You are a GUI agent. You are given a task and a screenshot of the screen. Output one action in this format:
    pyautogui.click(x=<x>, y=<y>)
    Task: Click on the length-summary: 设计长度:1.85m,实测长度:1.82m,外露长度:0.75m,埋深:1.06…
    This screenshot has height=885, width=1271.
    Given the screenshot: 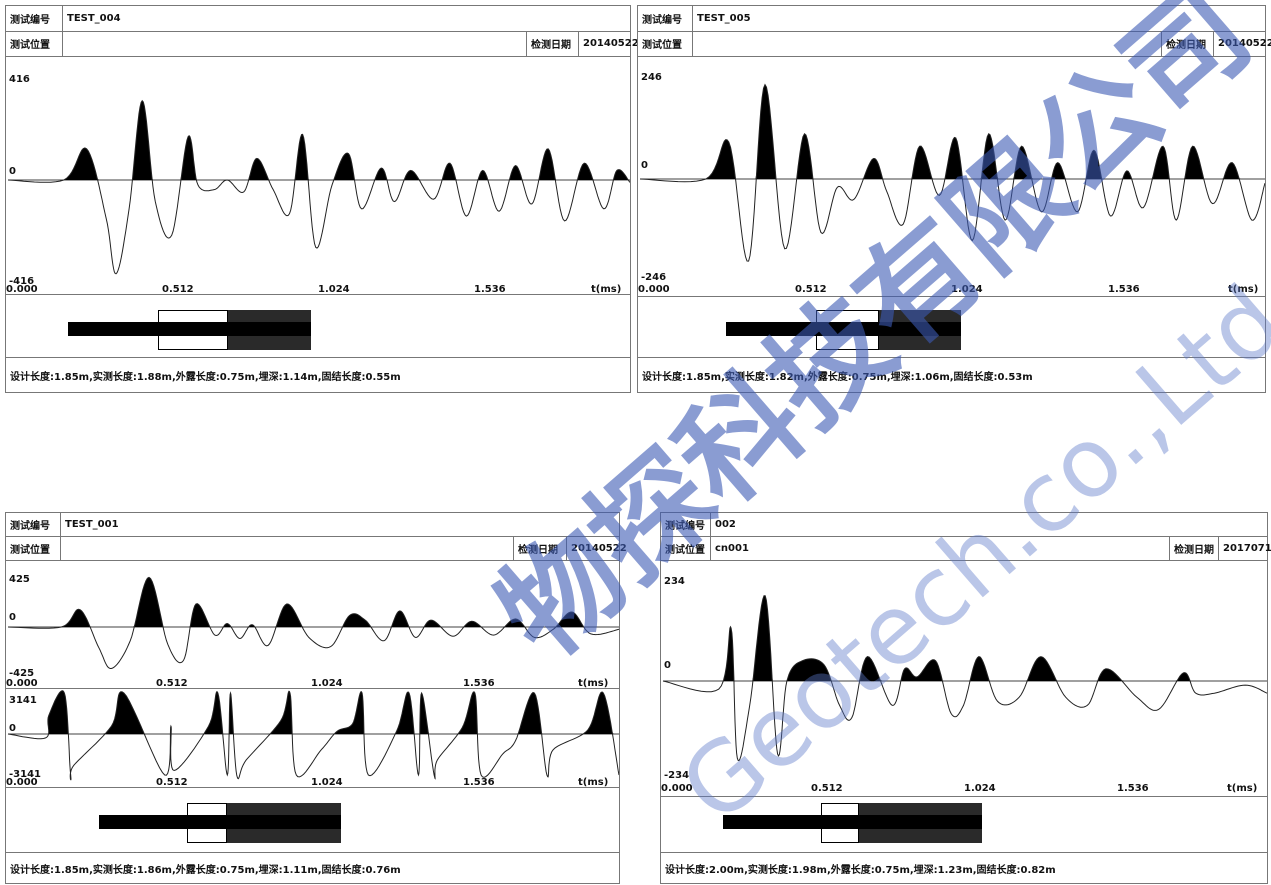 What is the action you would take?
    pyautogui.click(x=951, y=374)
    